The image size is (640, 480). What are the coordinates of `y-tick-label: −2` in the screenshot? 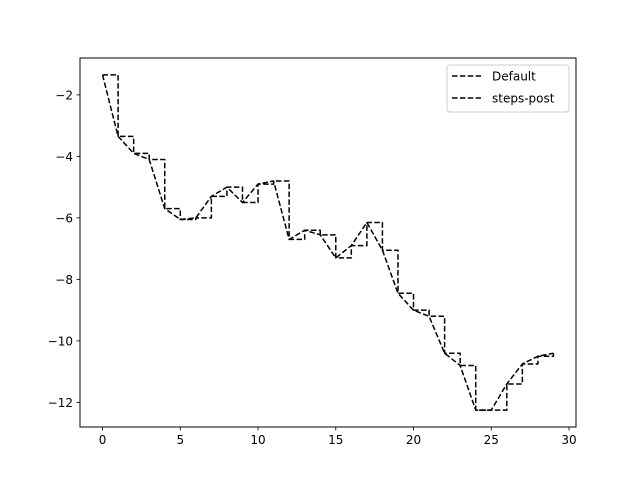 It's located at (64, 95).